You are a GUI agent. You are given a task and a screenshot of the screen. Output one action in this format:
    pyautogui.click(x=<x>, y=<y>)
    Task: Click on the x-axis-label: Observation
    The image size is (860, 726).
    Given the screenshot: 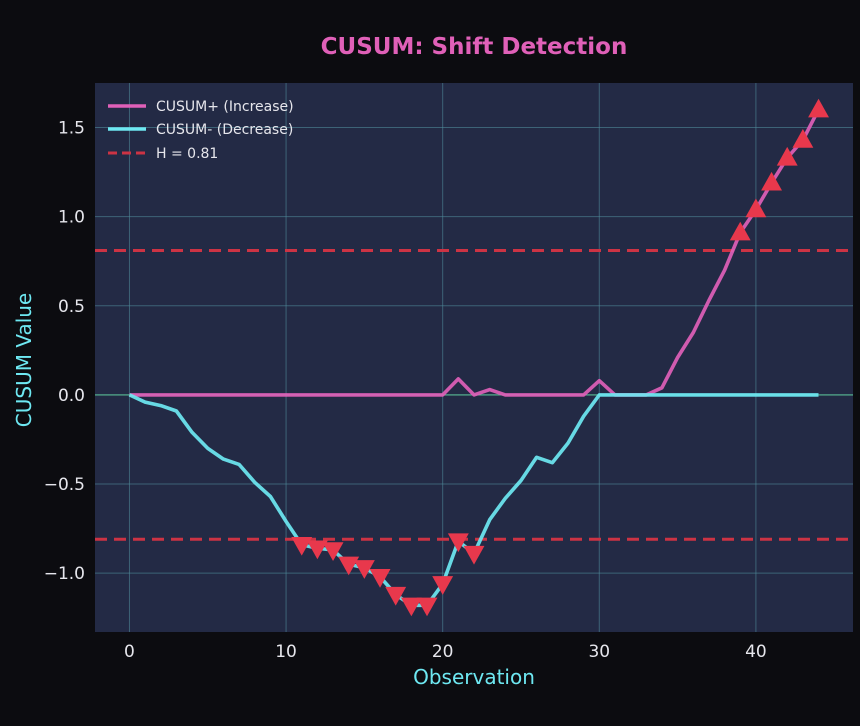 What is the action you would take?
    pyautogui.click(x=474, y=677)
    